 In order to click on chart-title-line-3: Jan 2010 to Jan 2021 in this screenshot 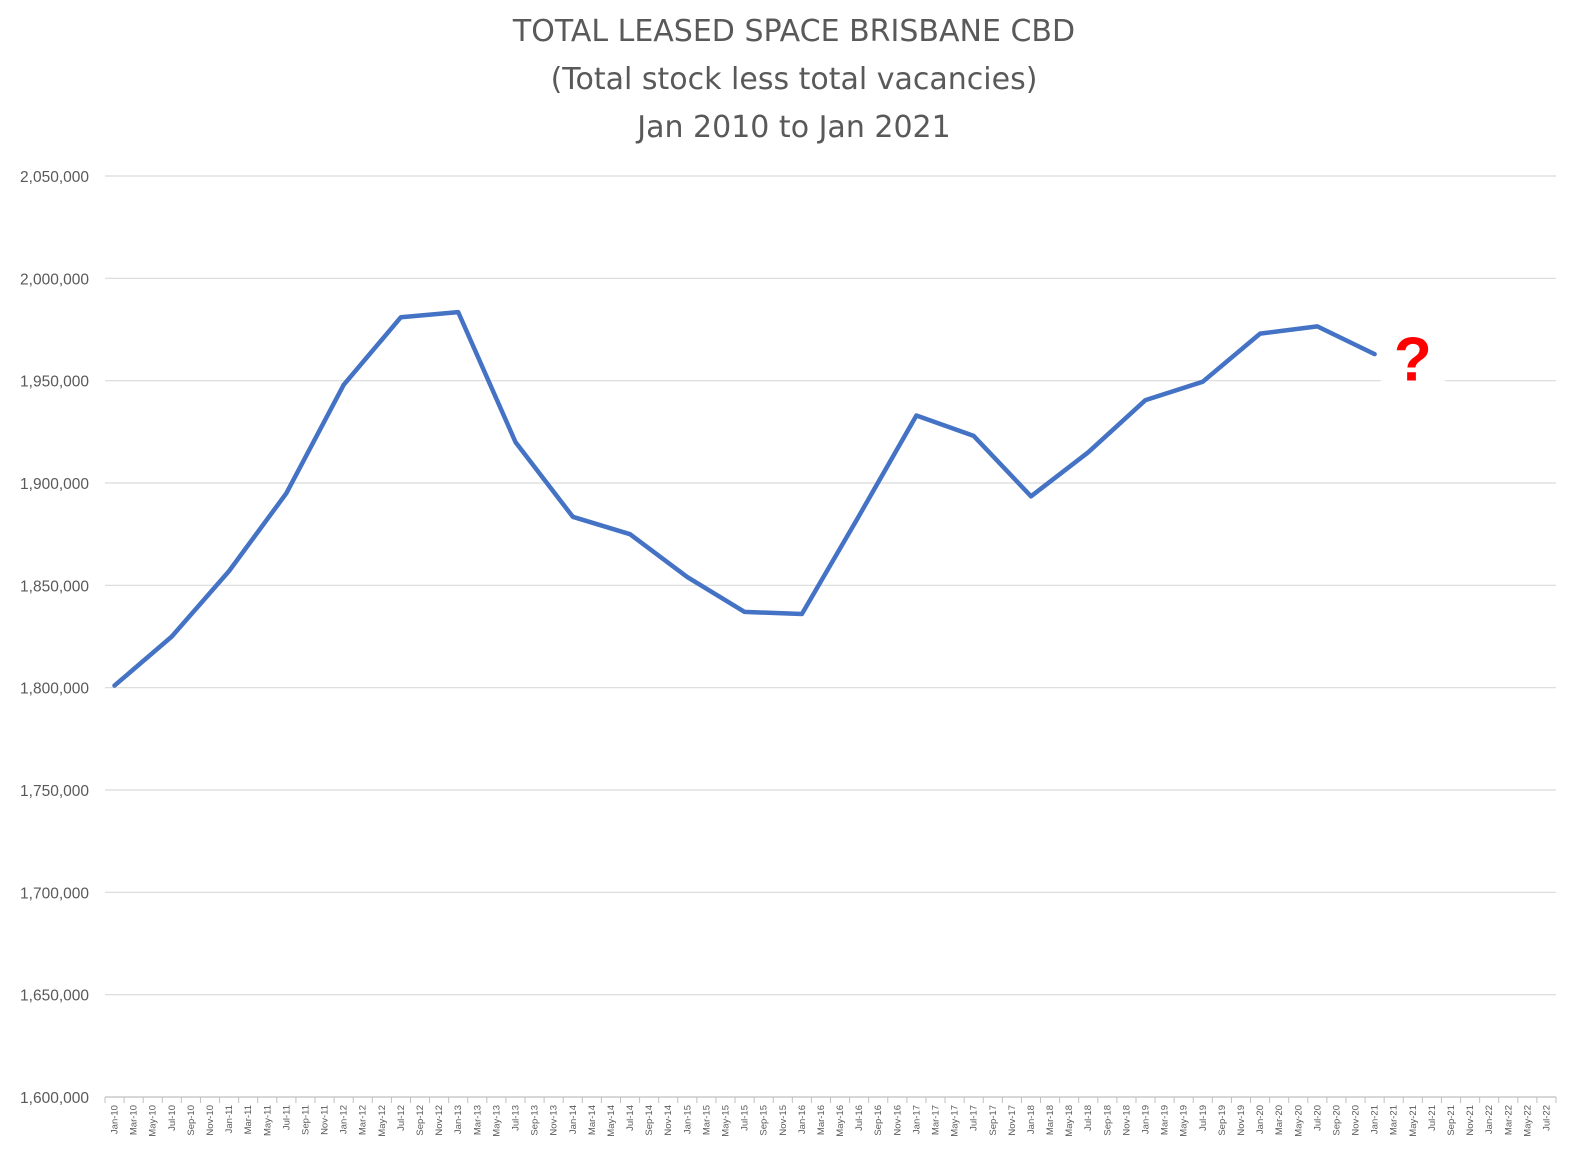, I will do `click(794, 127)`.